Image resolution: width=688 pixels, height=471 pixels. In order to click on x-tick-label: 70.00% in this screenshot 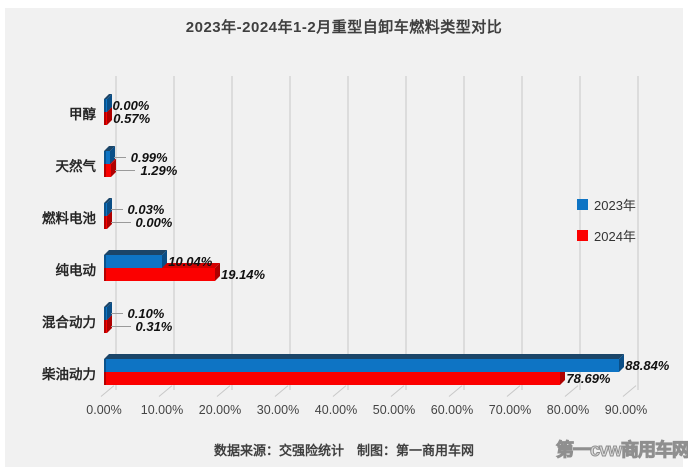, I will do `click(510, 410)`.